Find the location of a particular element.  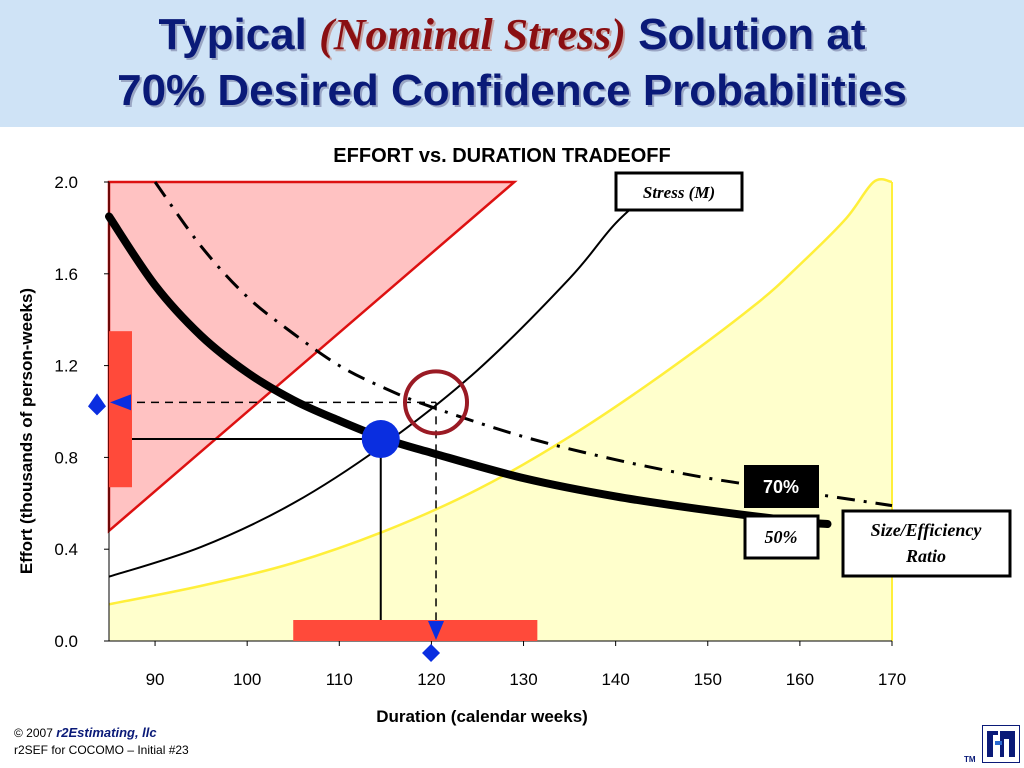

x-tick-label: 150 is located at coordinates (708, 679).